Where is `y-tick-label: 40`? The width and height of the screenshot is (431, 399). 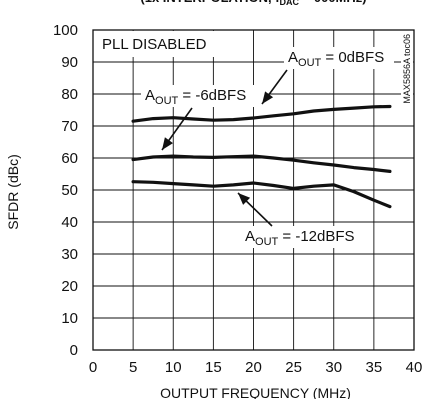 y-tick-label: 40 is located at coordinates (69, 222).